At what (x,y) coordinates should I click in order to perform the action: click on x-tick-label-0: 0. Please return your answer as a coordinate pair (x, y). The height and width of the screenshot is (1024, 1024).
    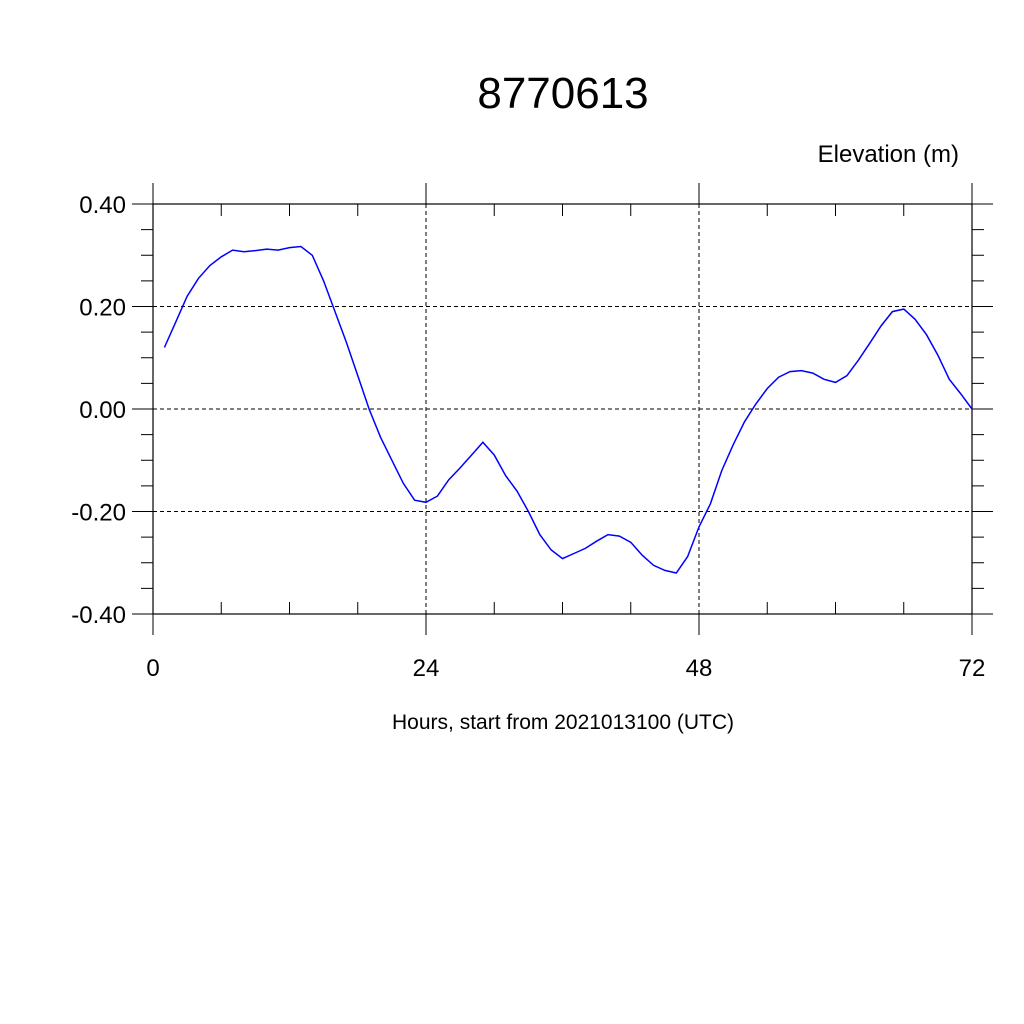
    Looking at the image, I should click on (152, 668).